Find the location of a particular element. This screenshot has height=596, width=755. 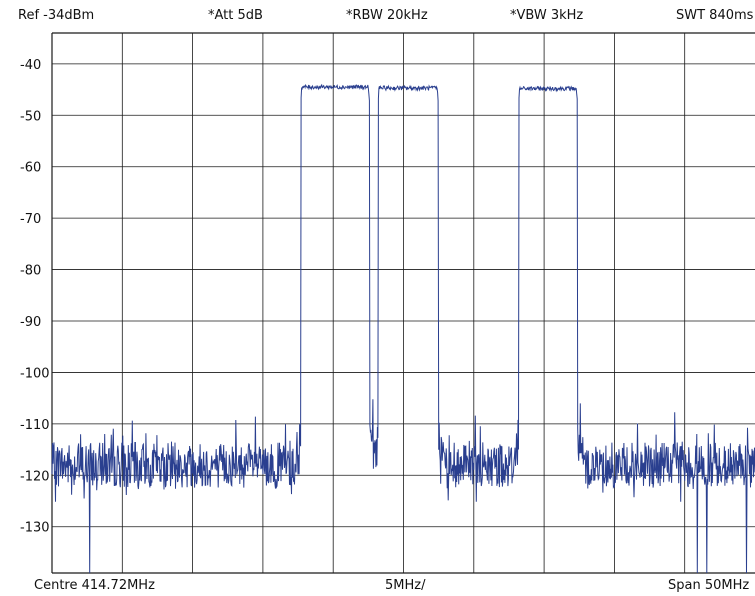

ref-level-label: Ref -34dBm is located at coordinates (56, 15).